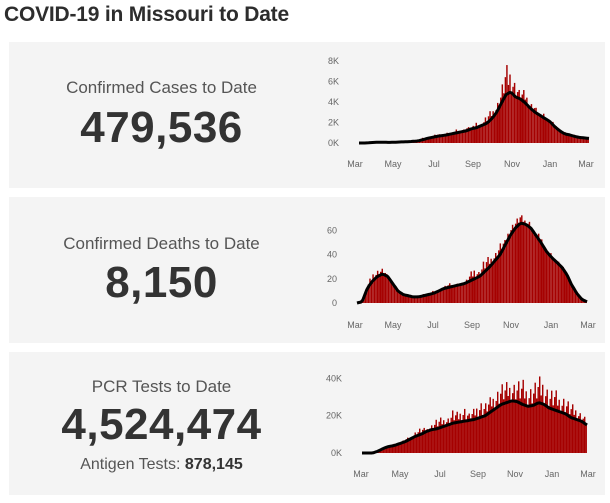 The image size is (610, 503). Describe the element at coordinates (334, 378) in the screenshot. I see `y-tick-label: 40K` at that location.